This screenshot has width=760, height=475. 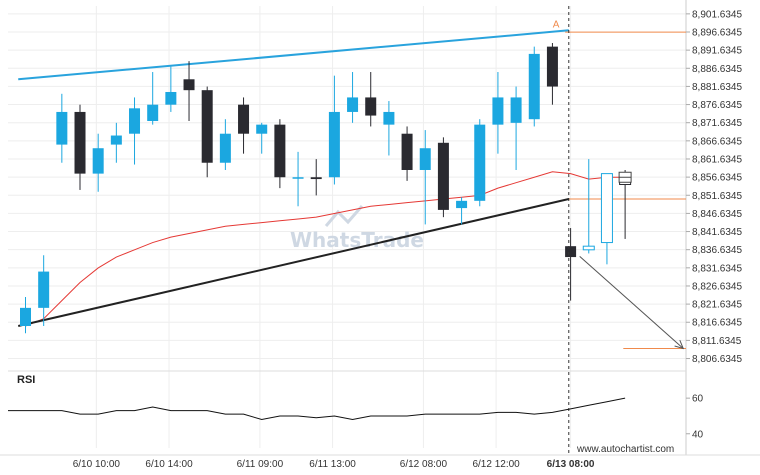 I want to click on x-tick-label: 6/10 14:00, so click(x=169, y=464).